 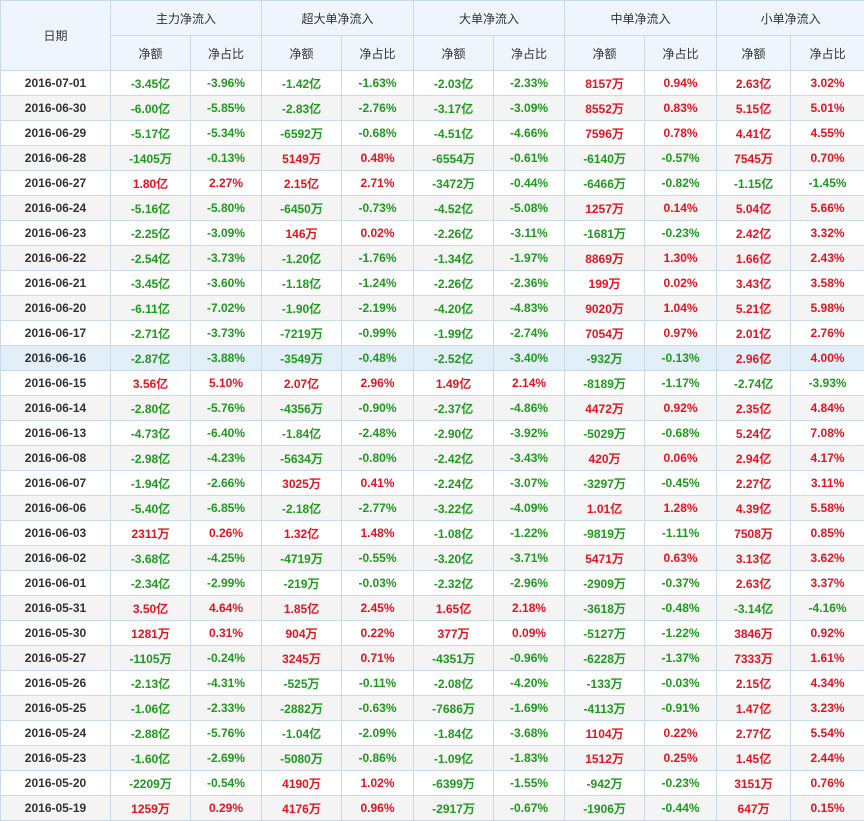 What do you see at coordinates (681, 258) in the screenshot?
I see `cell-medium-ratio: 1.30%` at bounding box center [681, 258].